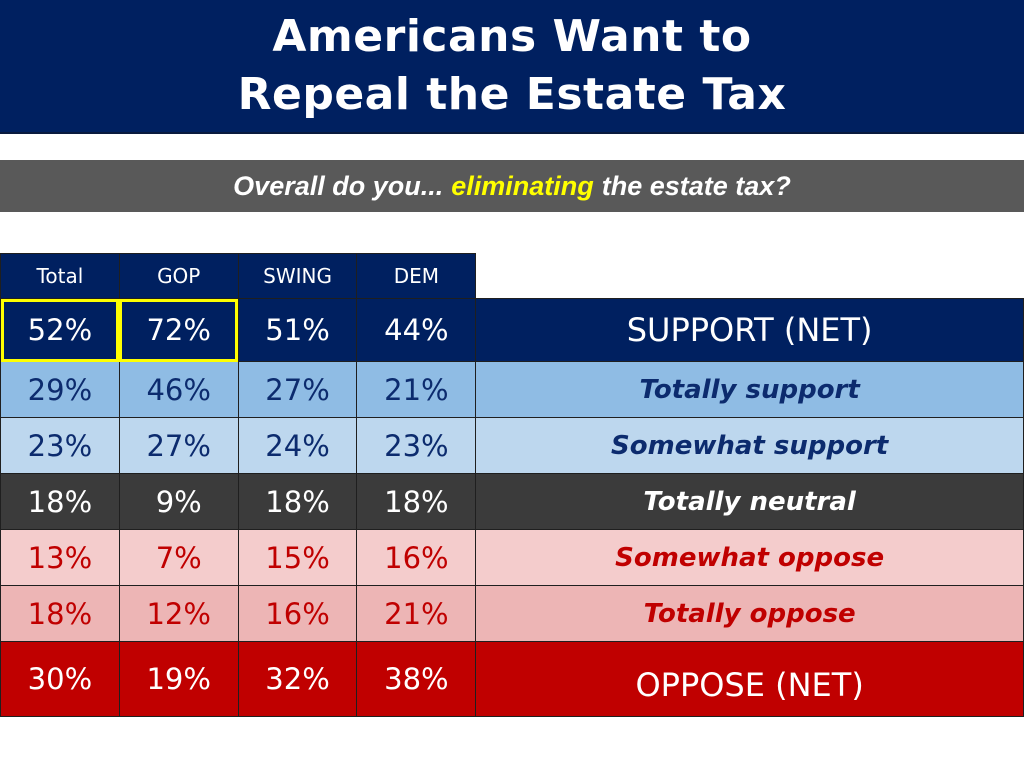  Describe the element at coordinates (416, 330) in the screenshot. I see `cell-support-net-dem: 44%` at that location.